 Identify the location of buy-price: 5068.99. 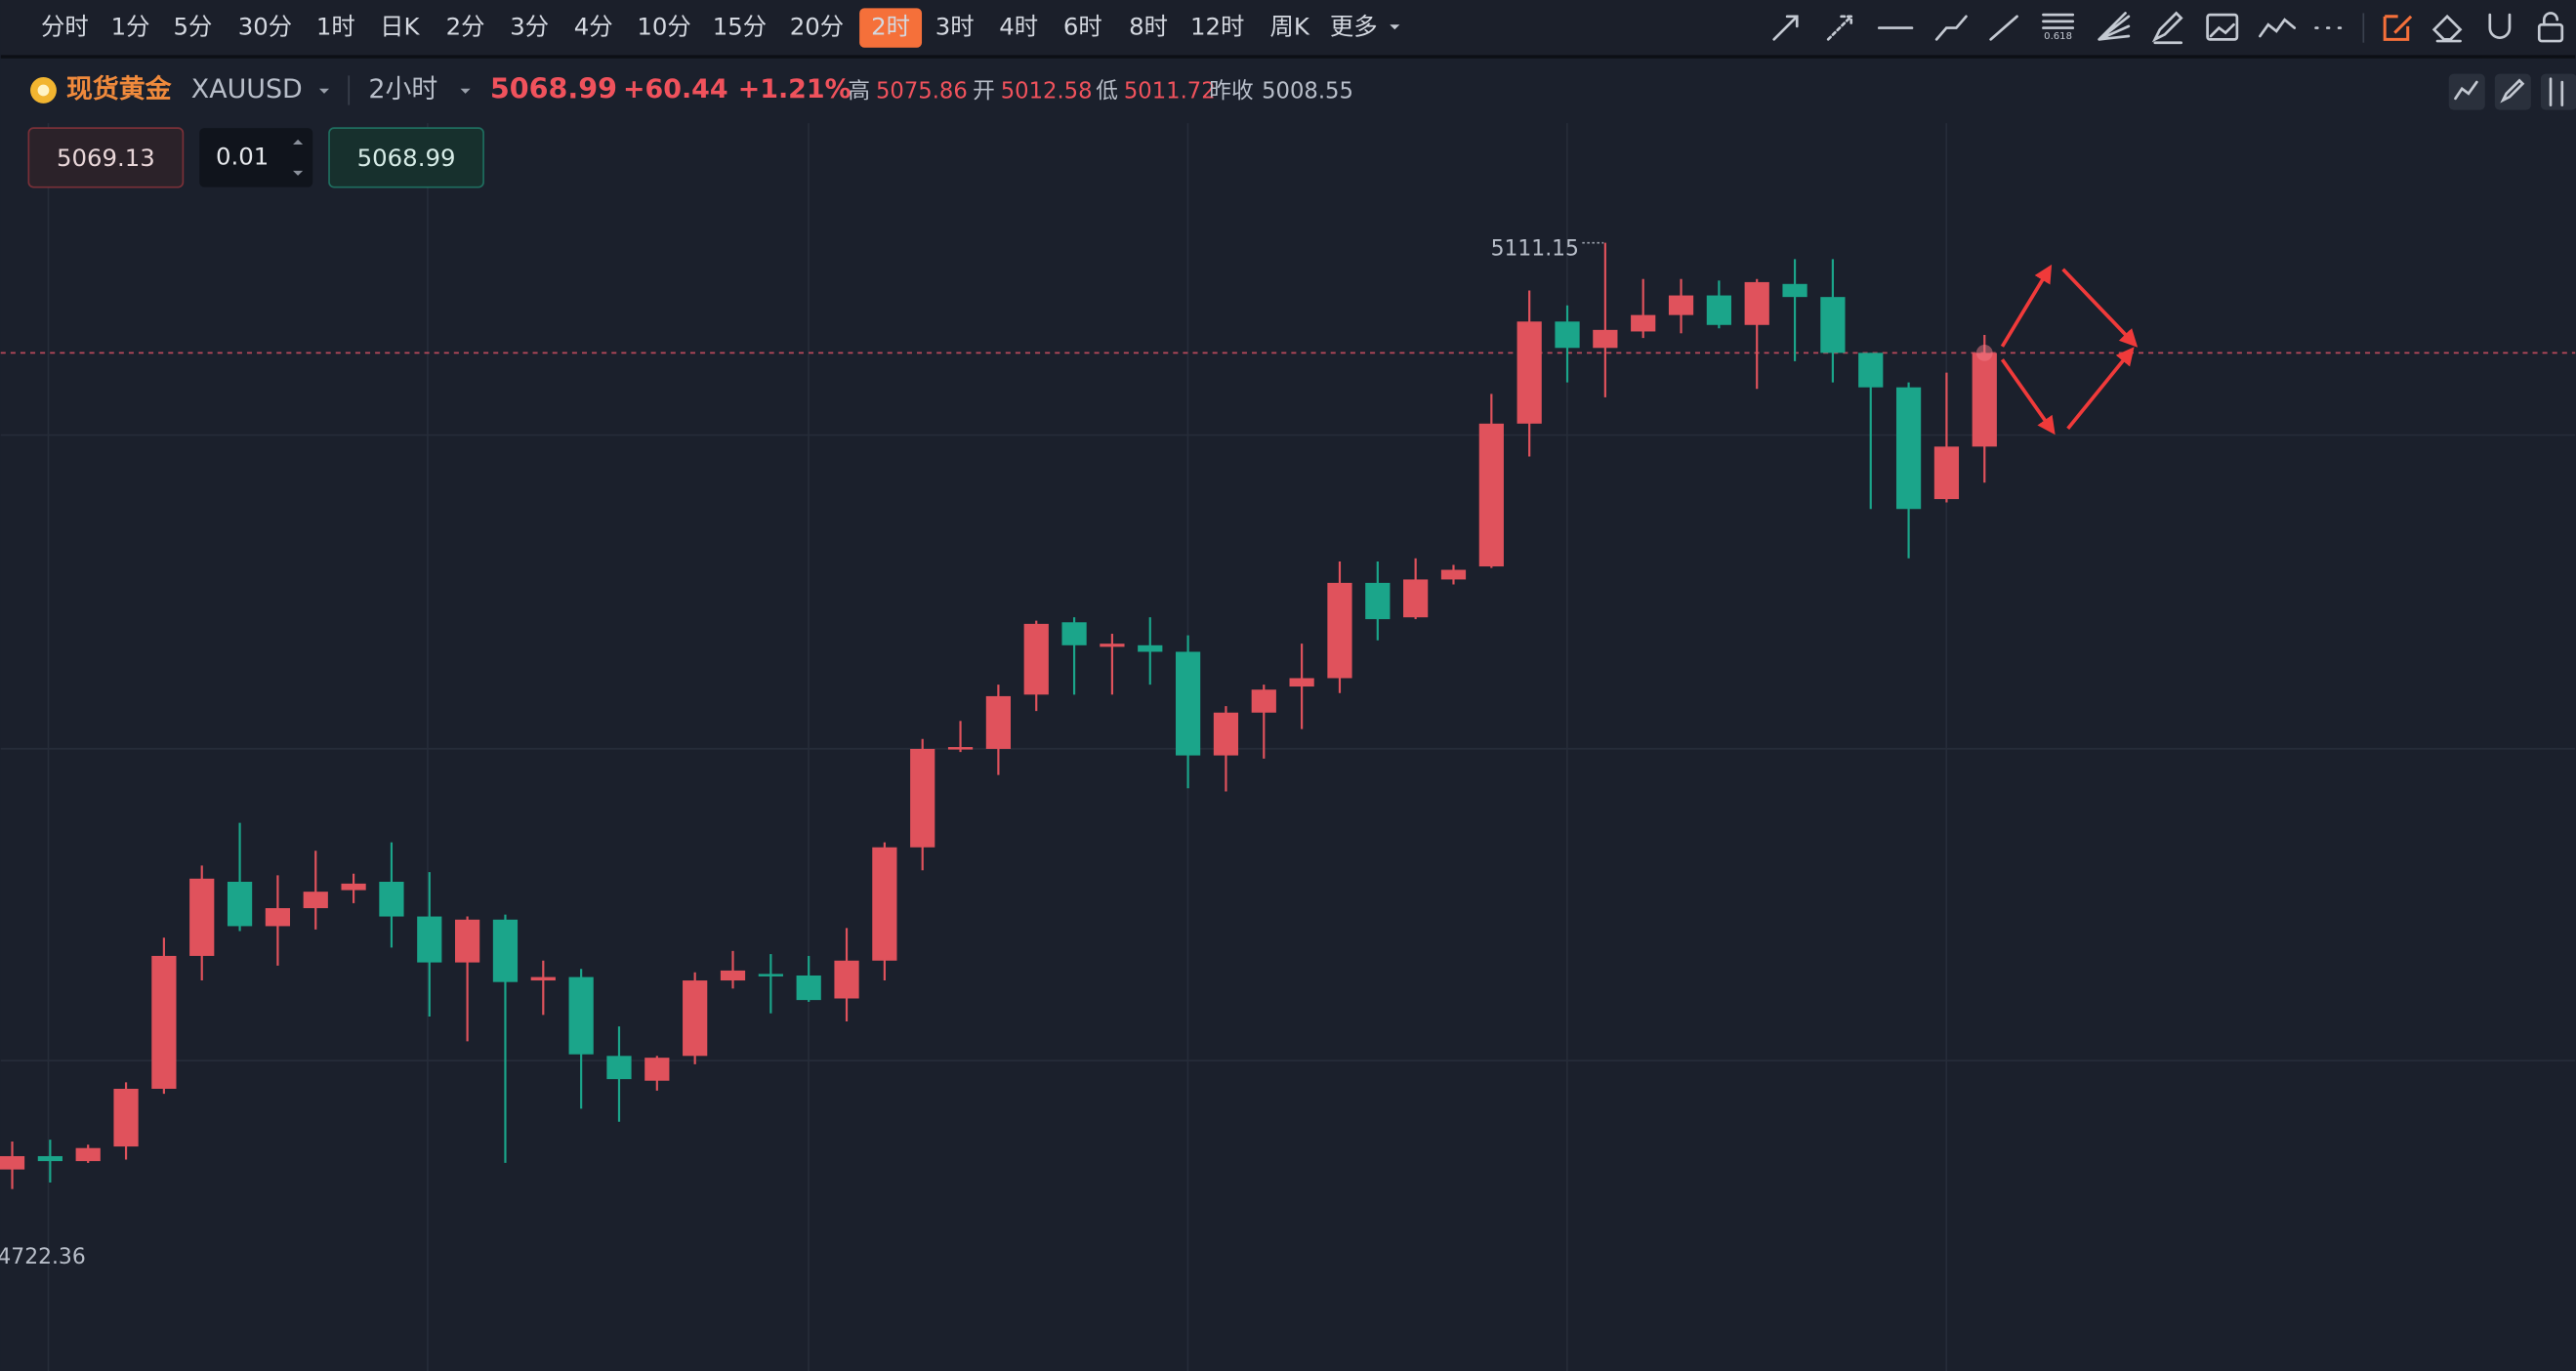
(407, 158).